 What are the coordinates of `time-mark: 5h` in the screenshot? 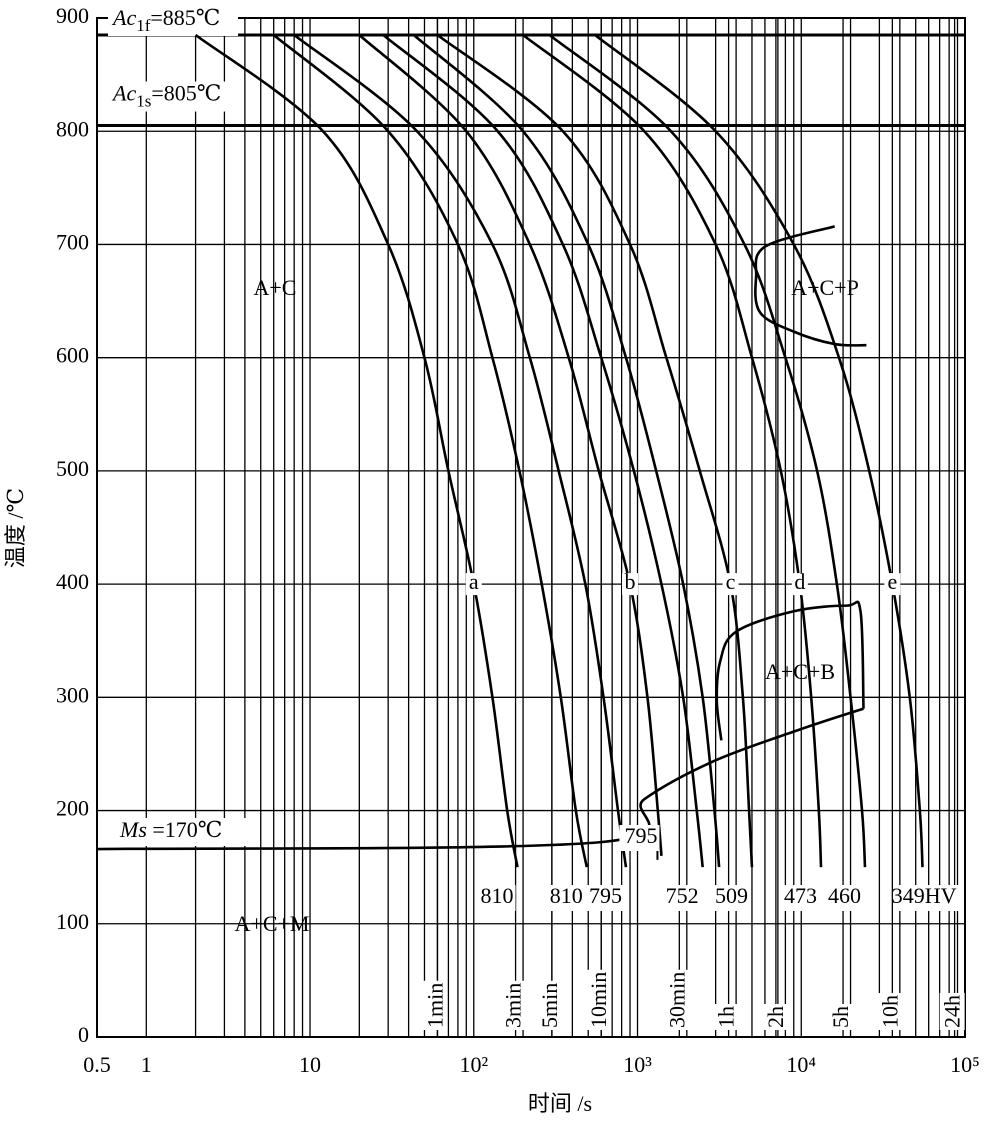 It's located at (841, 1017).